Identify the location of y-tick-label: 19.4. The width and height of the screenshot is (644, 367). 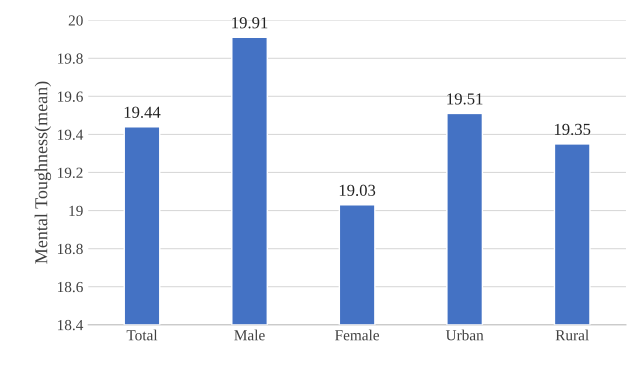
(71, 135).